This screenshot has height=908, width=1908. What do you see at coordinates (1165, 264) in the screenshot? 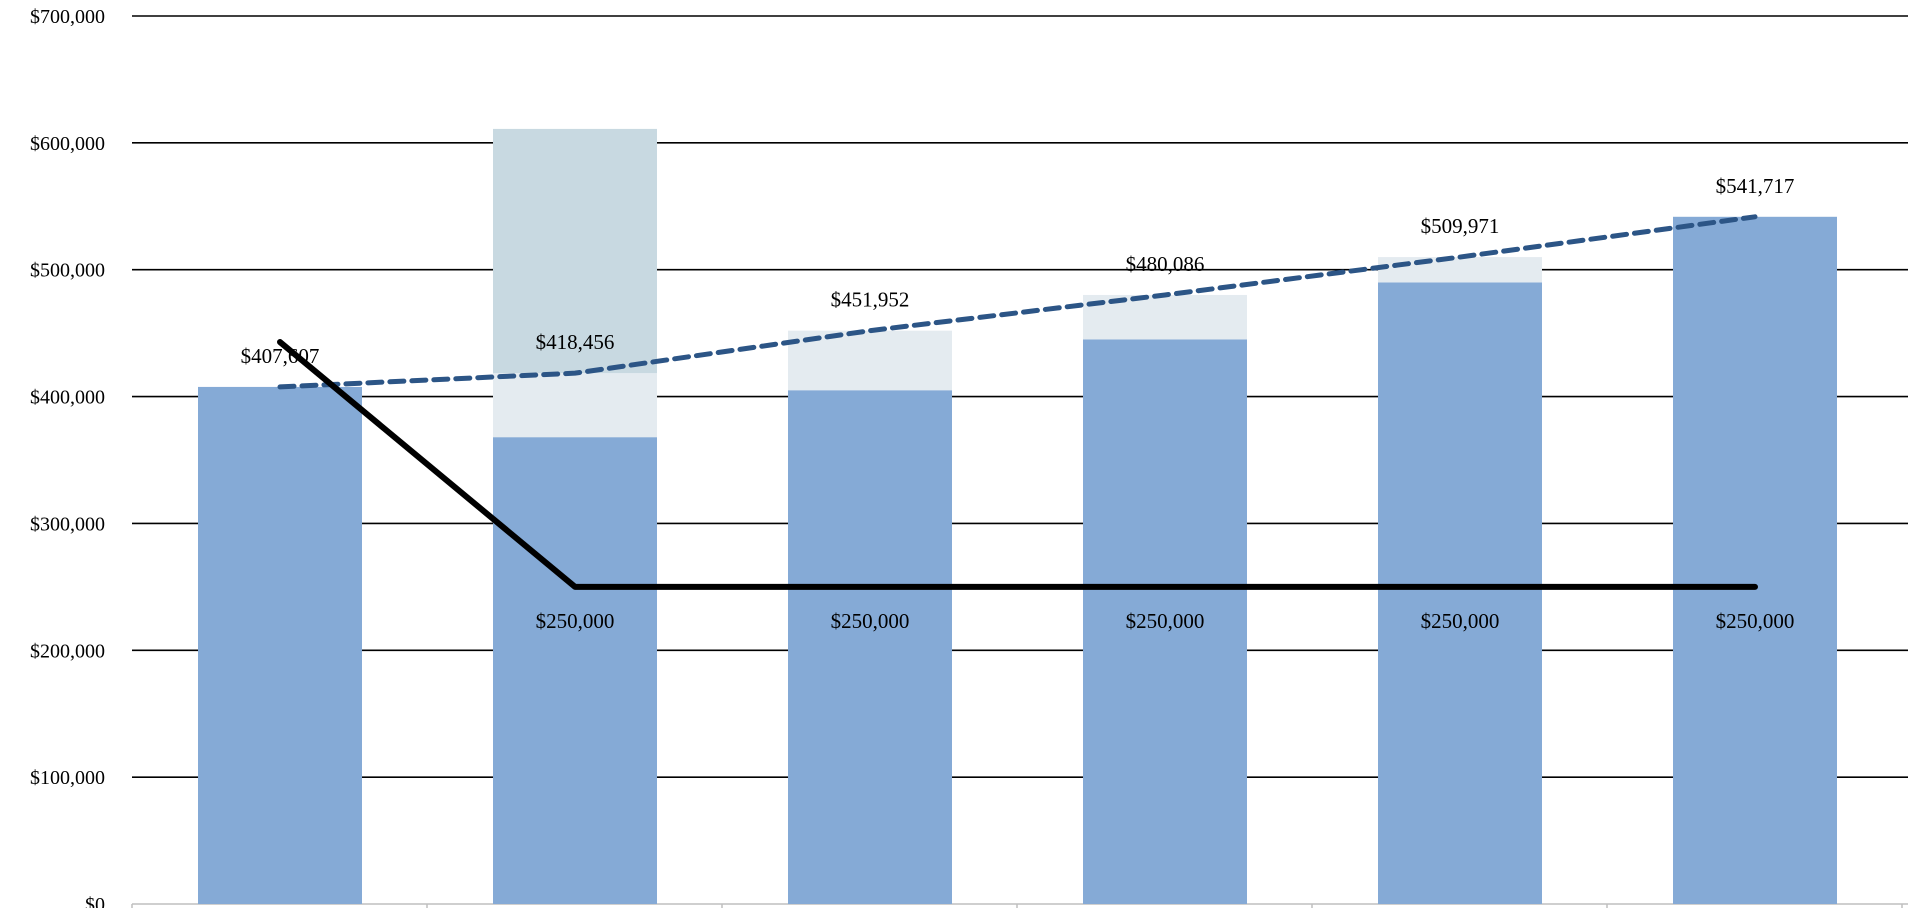
I see `data-label: $480,086` at bounding box center [1165, 264].